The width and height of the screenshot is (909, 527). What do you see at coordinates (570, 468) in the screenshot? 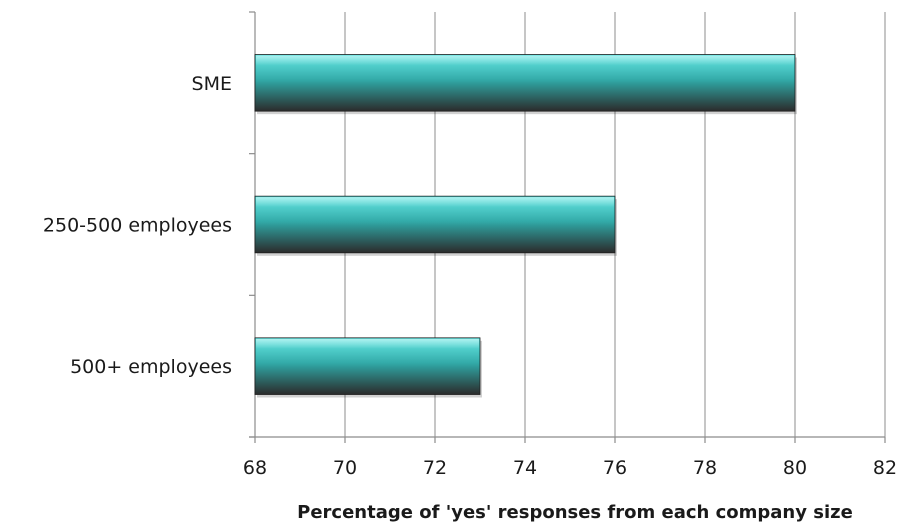
I see `x-tick-labels: 68 70 72 74 76 78 80 82` at bounding box center [570, 468].